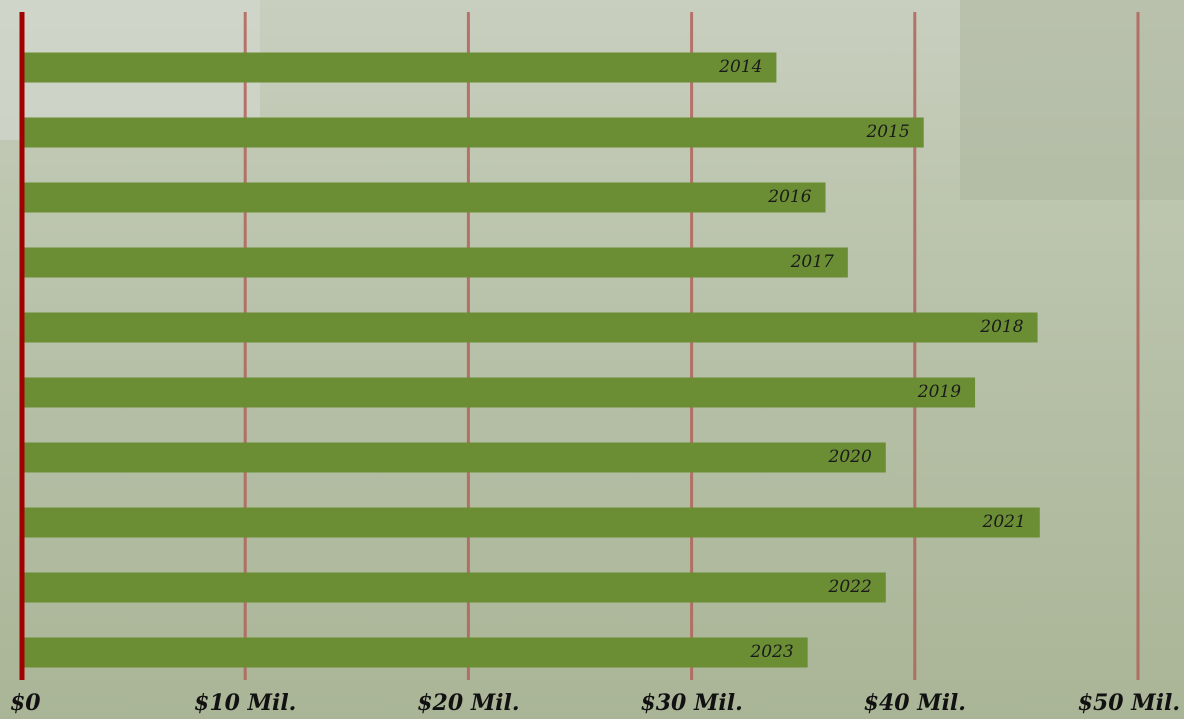 Image resolution: width=1184 pixels, height=719 pixels. What do you see at coordinates (25, 703) in the screenshot?
I see `x-tick-label: $0` at bounding box center [25, 703].